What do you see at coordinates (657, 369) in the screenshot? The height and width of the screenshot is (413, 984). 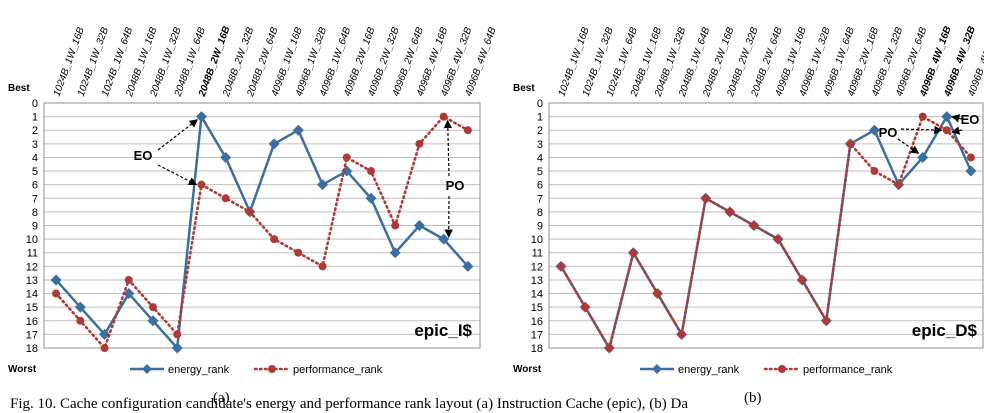 I see `legend-marker-energy` at bounding box center [657, 369].